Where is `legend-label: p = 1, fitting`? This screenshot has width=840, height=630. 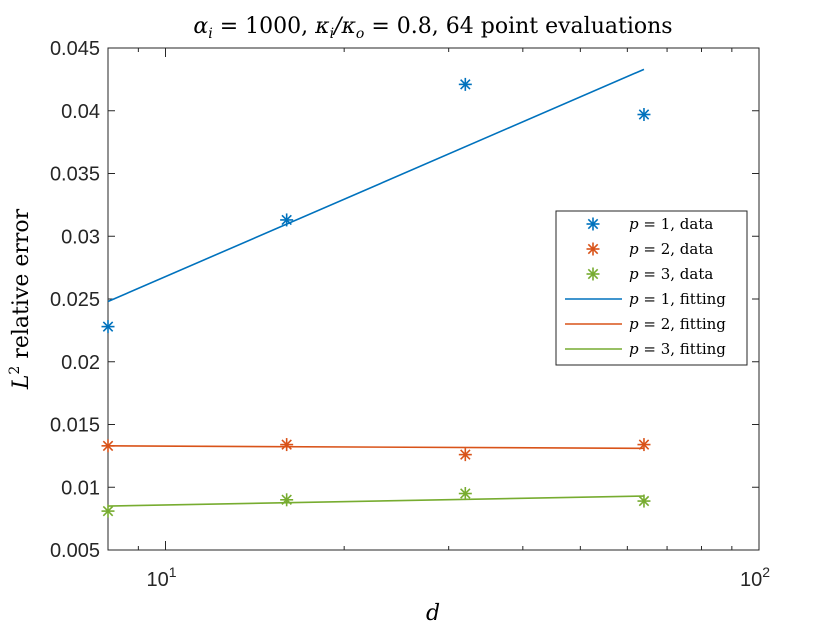 legend-label: p = 1, fitting is located at coordinates (677, 299).